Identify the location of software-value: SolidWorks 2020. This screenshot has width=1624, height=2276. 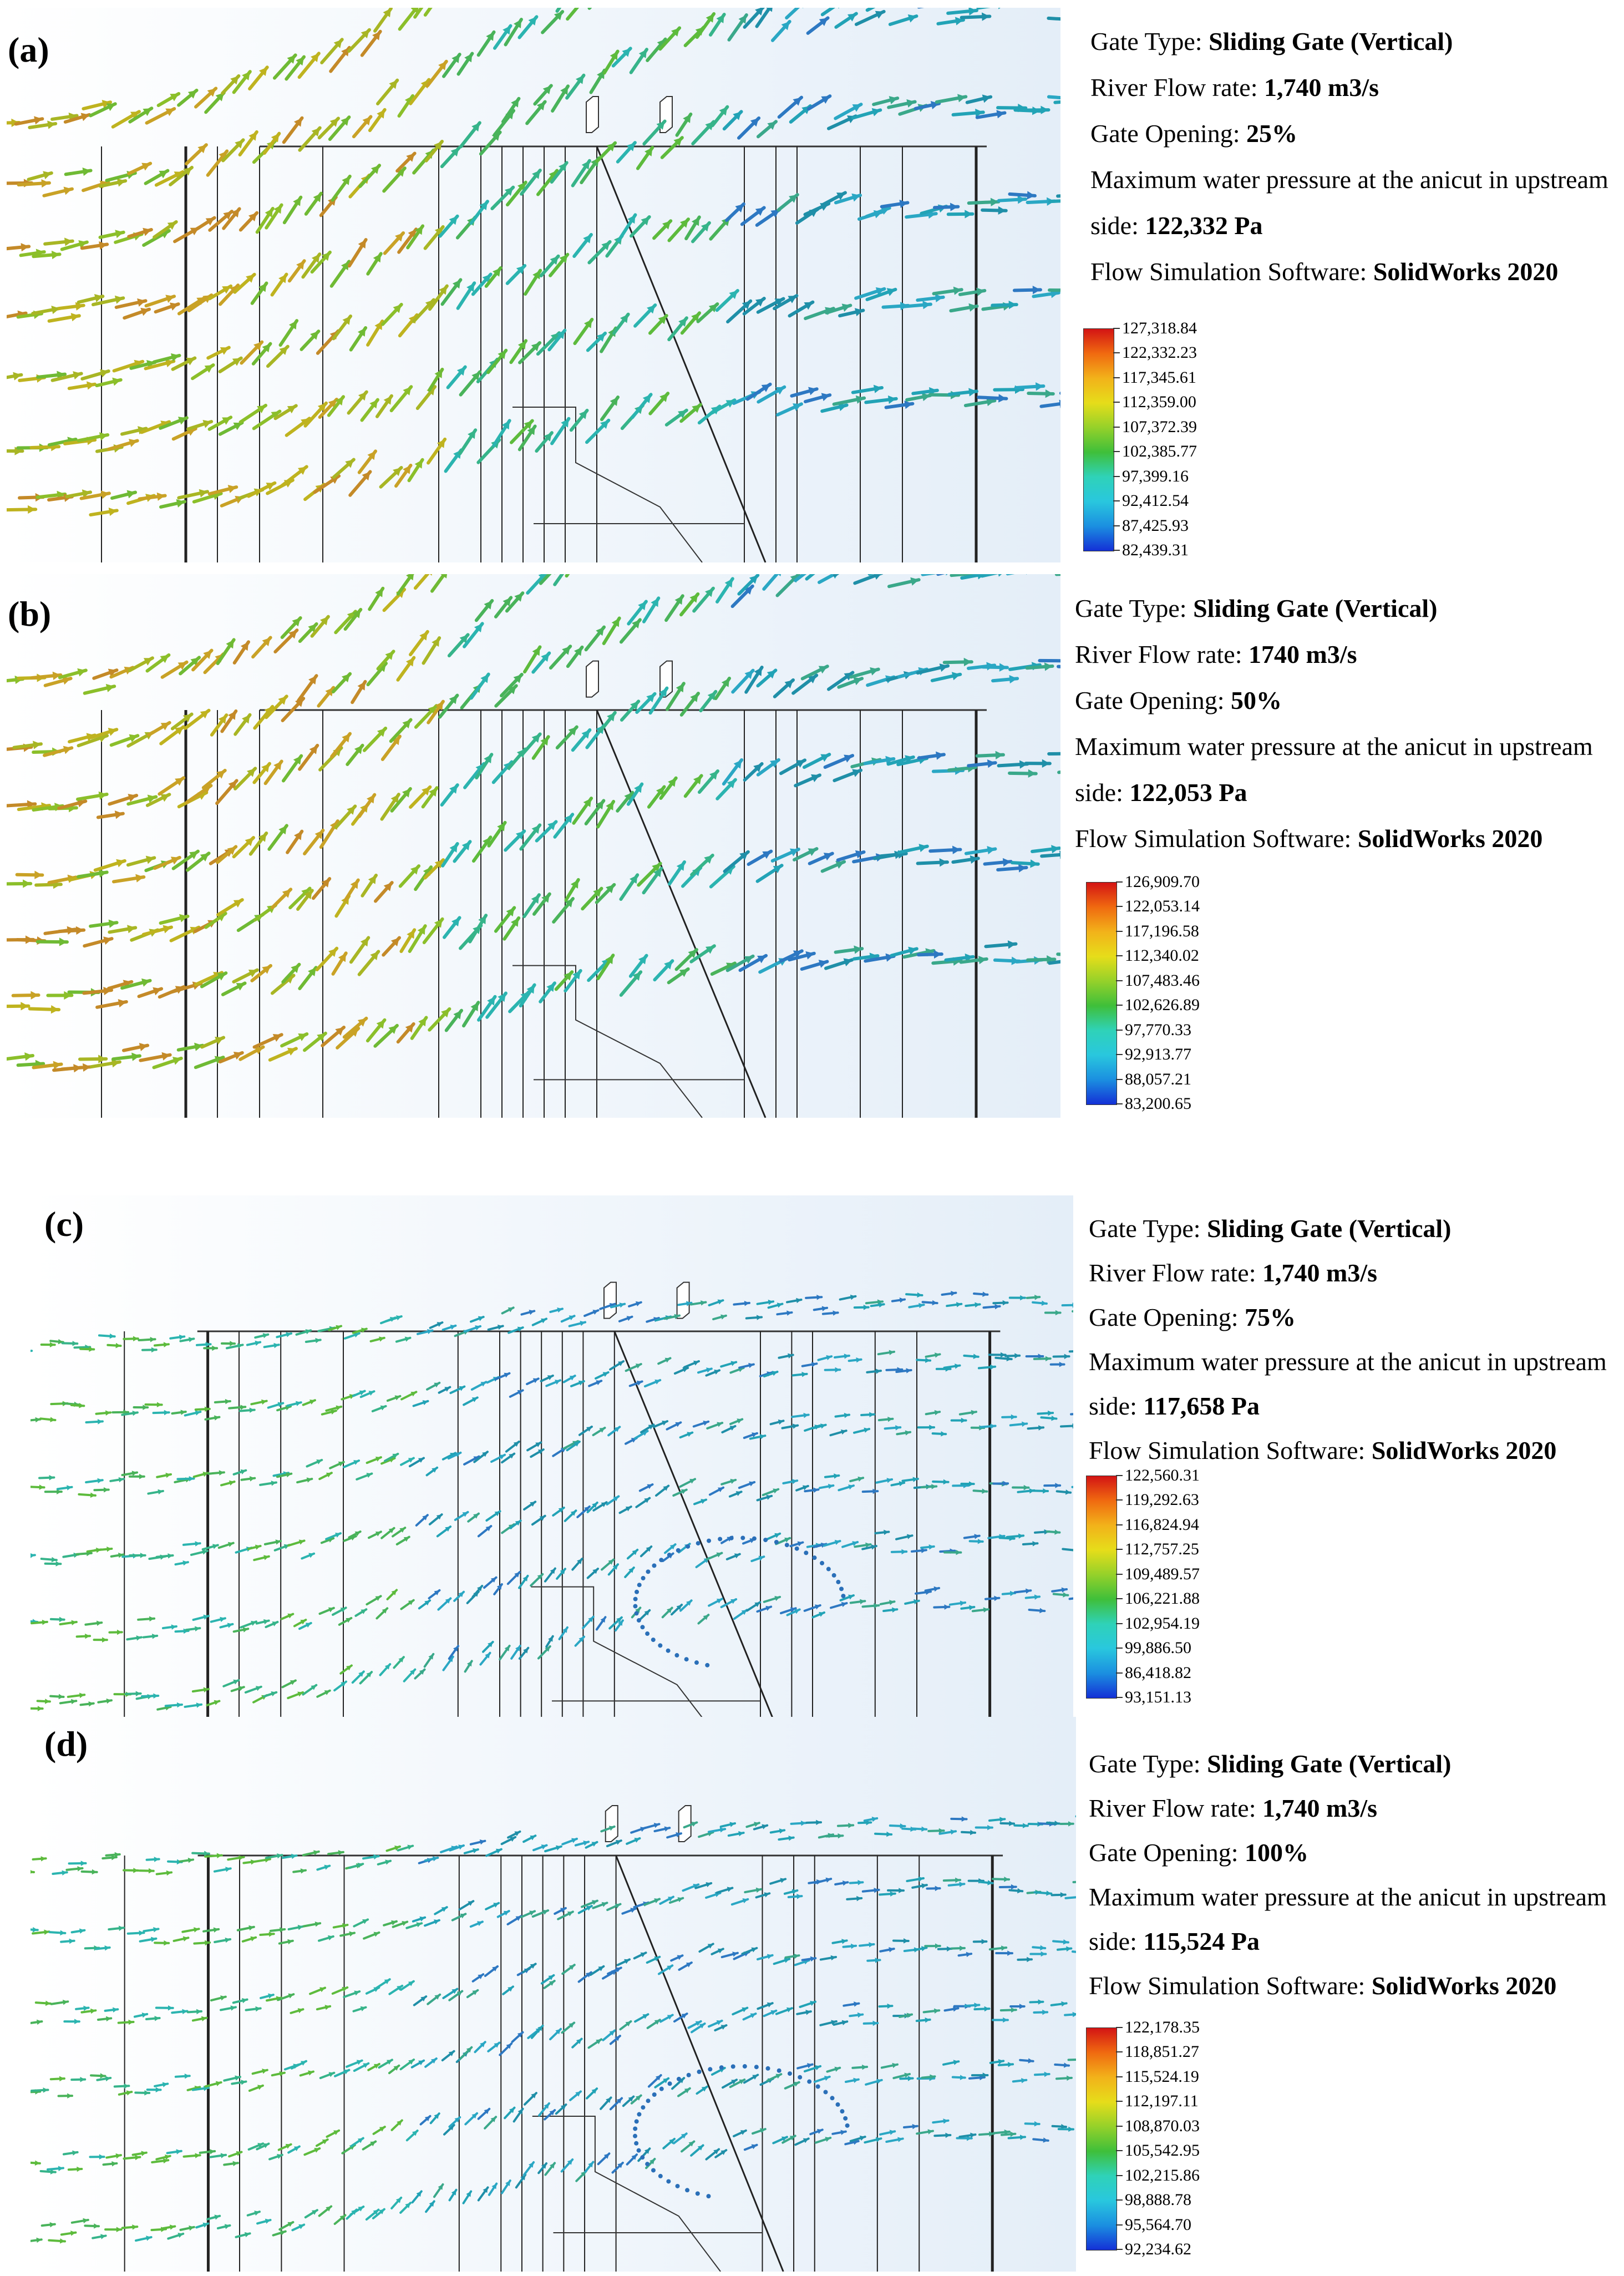
(1464, 1450).